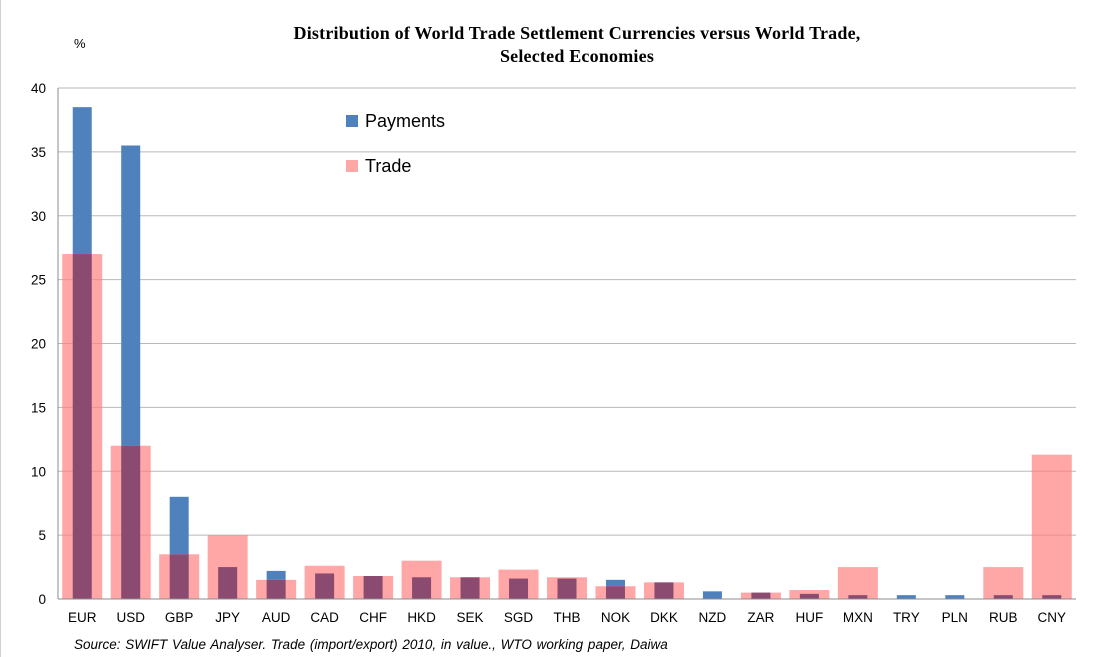 The image size is (1104, 657). I want to click on y-tick-label-0: 0, so click(42, 599).